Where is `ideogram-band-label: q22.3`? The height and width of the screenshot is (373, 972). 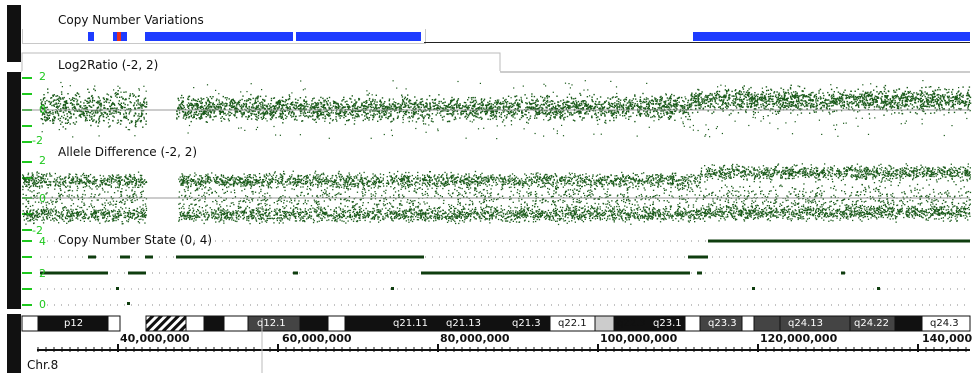
ideogram-band-label: q22.3 is located at coordinates (631, 323).